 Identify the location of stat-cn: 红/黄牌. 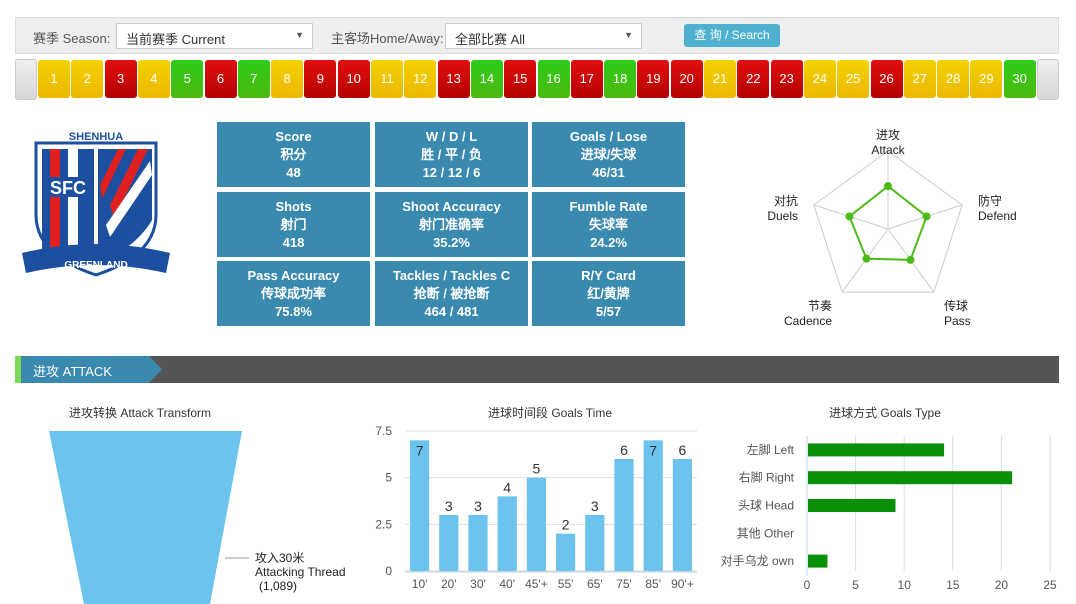
(608, 293).